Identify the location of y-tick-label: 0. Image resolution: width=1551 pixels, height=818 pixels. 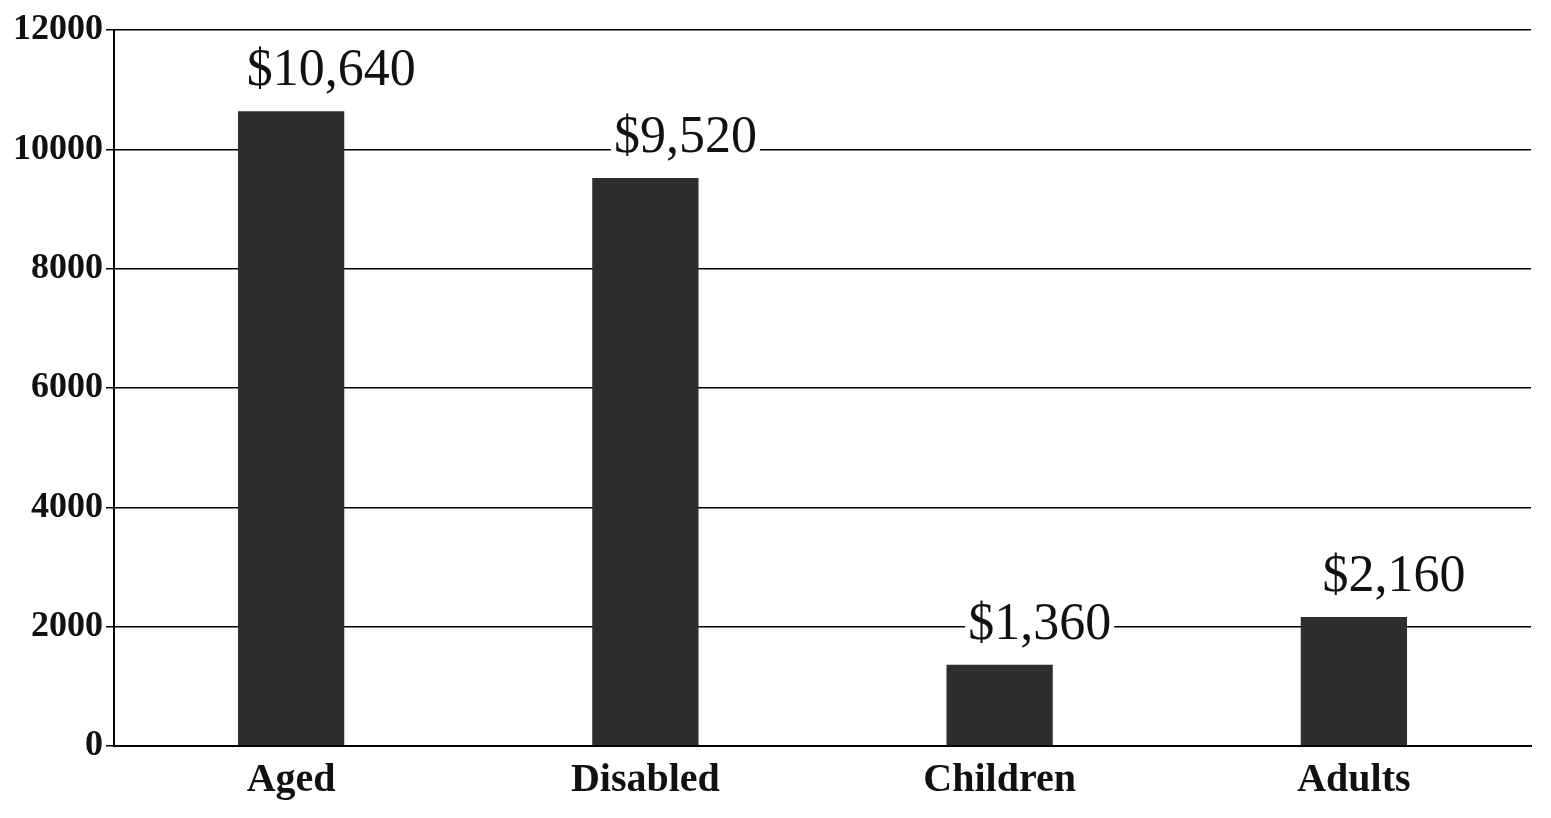
(94, 743).